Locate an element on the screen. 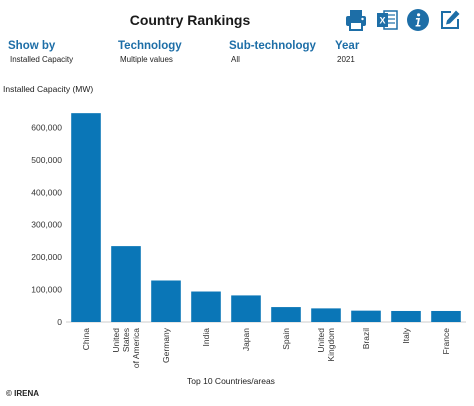 The image size is (474, 406). filter-label: Year is located at coordinates (347, 46).